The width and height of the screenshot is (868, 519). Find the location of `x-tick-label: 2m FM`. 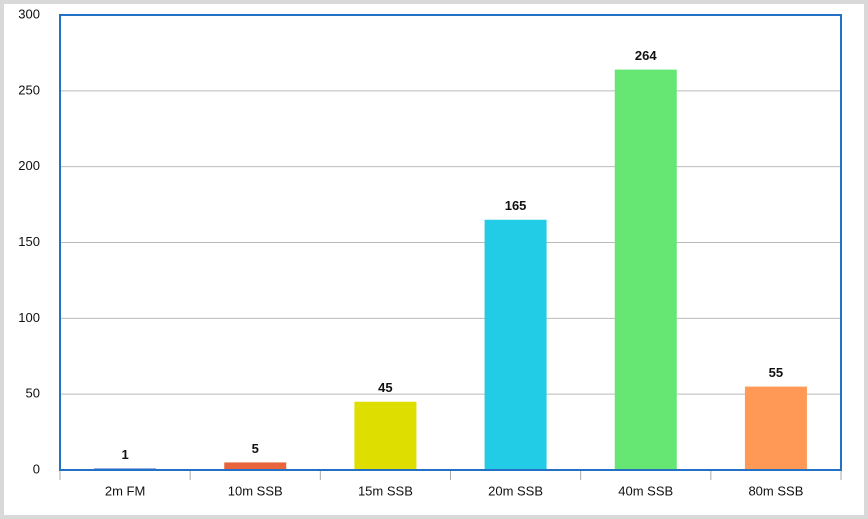

x-tick-label: 2m FM is located at coordinates (125, 490).